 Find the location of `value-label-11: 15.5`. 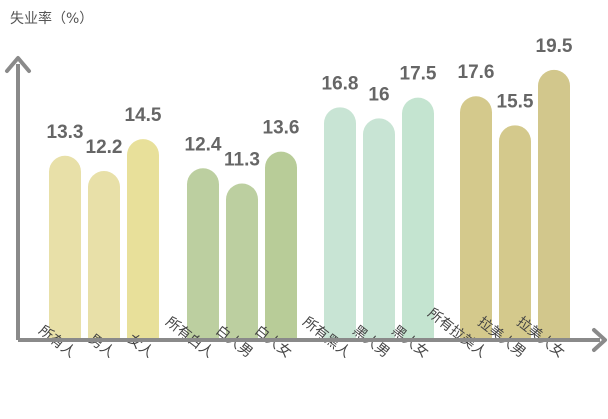

value-label-11: 15.5 is located at coordinates (515, 101).